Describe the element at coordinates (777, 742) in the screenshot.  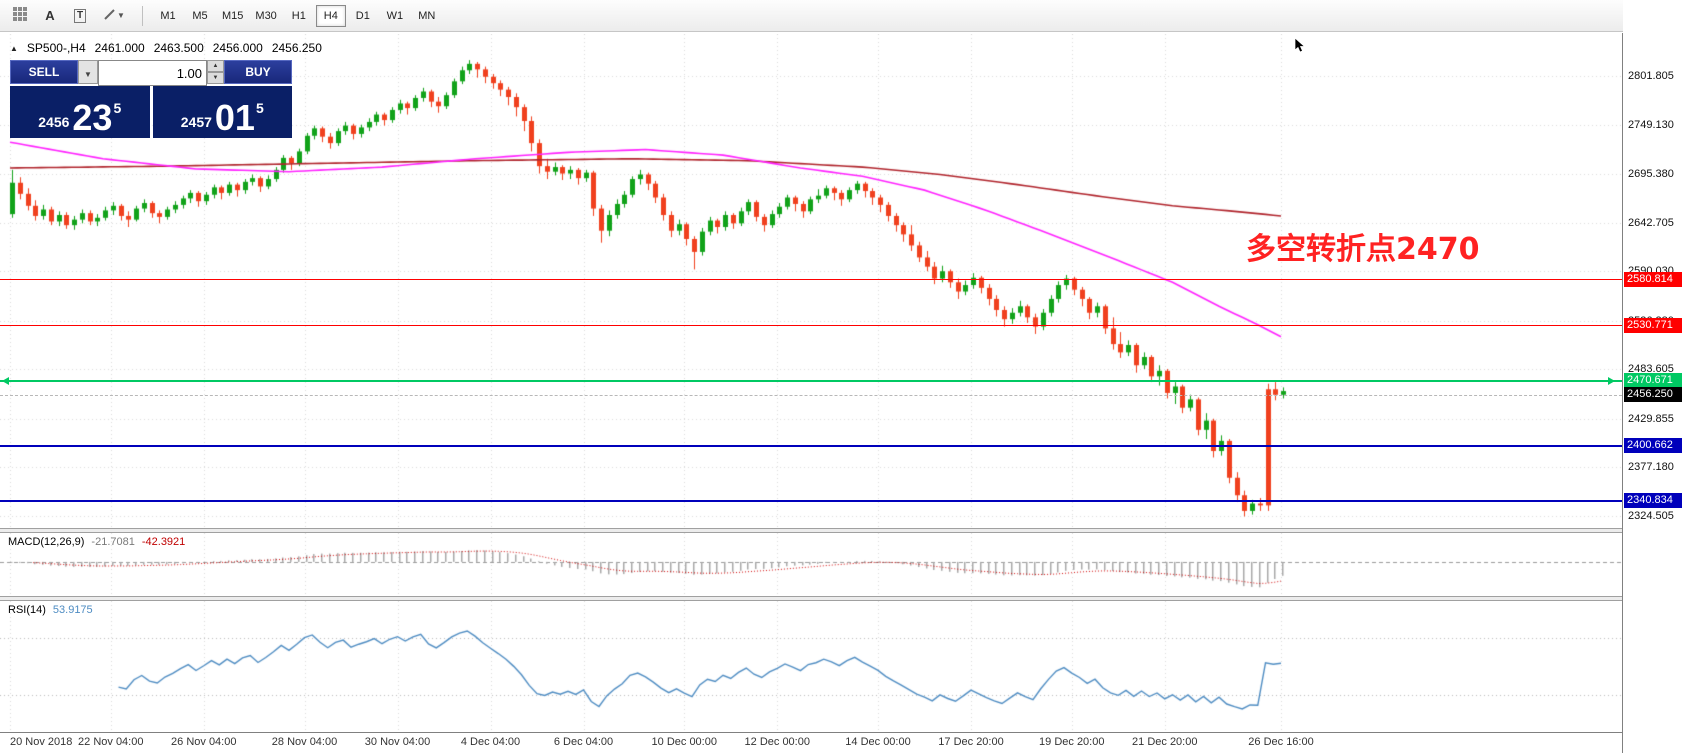
I see `time-axis-label: 12 Dec 00:00` at that location.